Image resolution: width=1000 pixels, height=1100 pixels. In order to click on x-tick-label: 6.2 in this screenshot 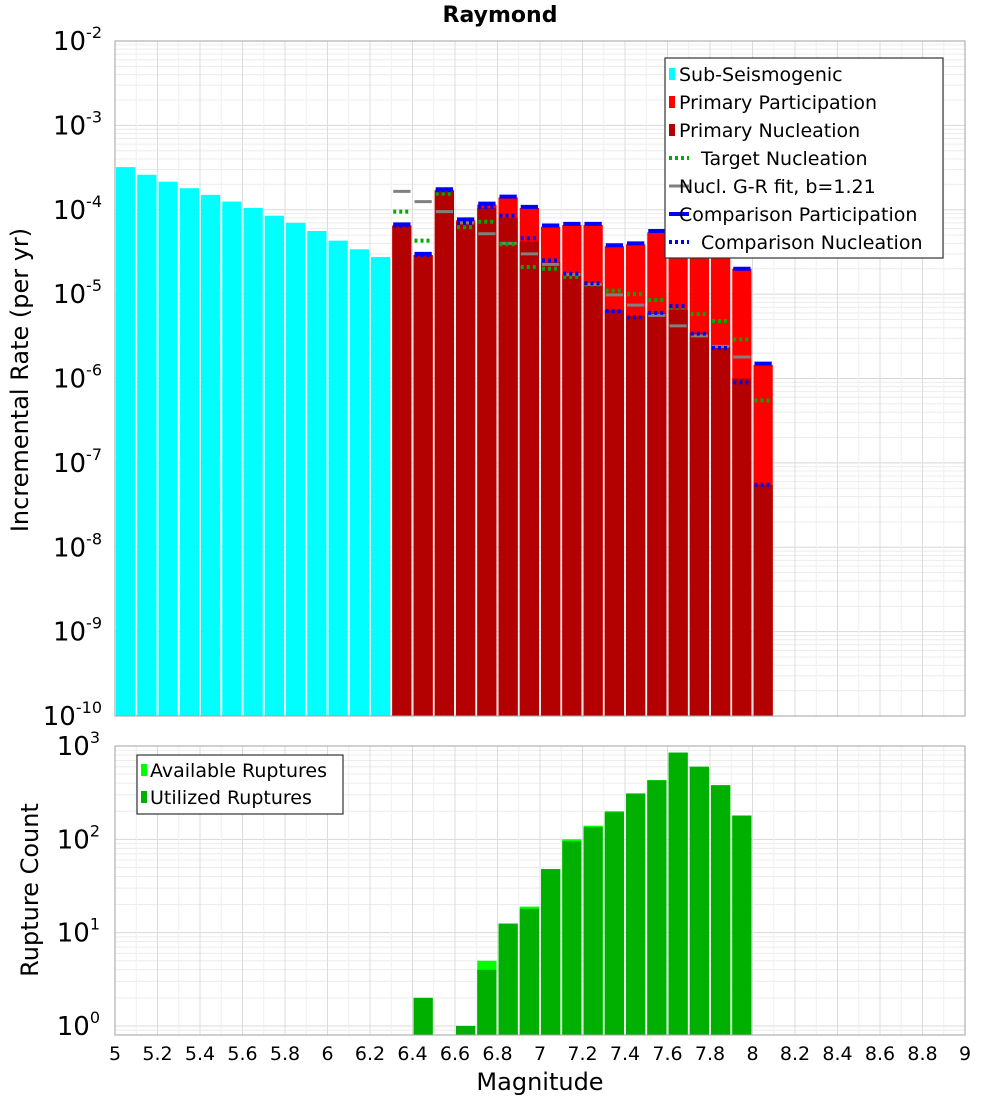, I will do `click(370, 1054)`.